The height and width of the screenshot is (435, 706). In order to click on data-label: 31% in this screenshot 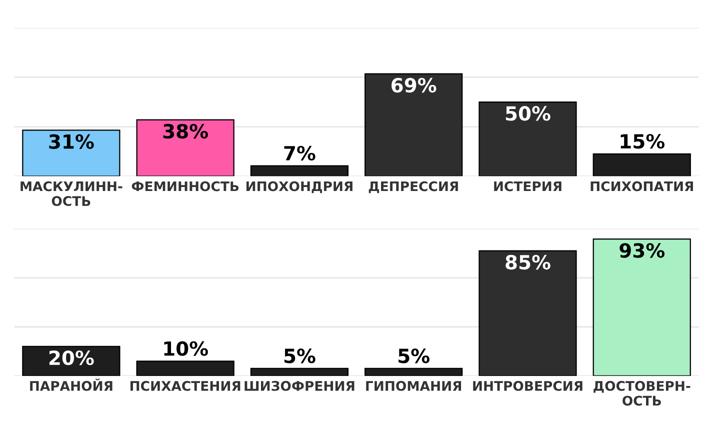, I will do `click(71, 141)`.